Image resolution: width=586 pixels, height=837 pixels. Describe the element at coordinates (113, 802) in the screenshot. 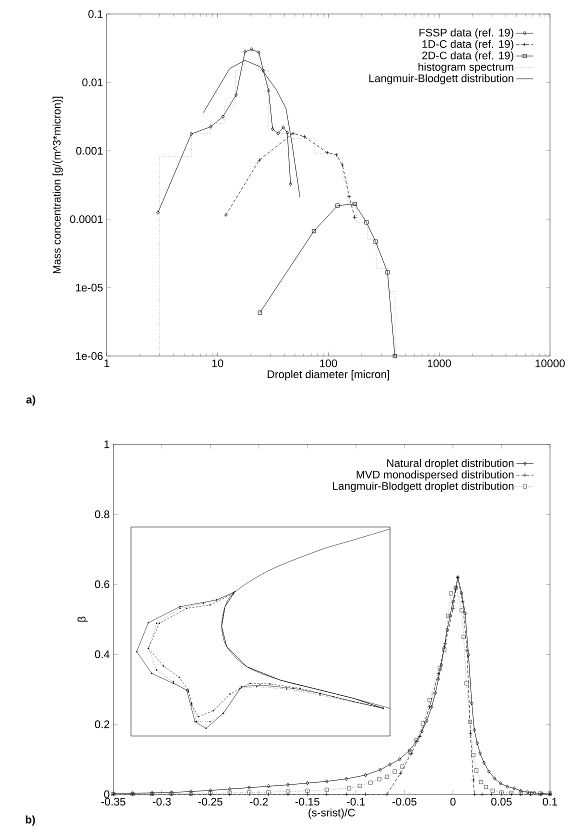

I see `x-tick-label: -0.35` at that location.